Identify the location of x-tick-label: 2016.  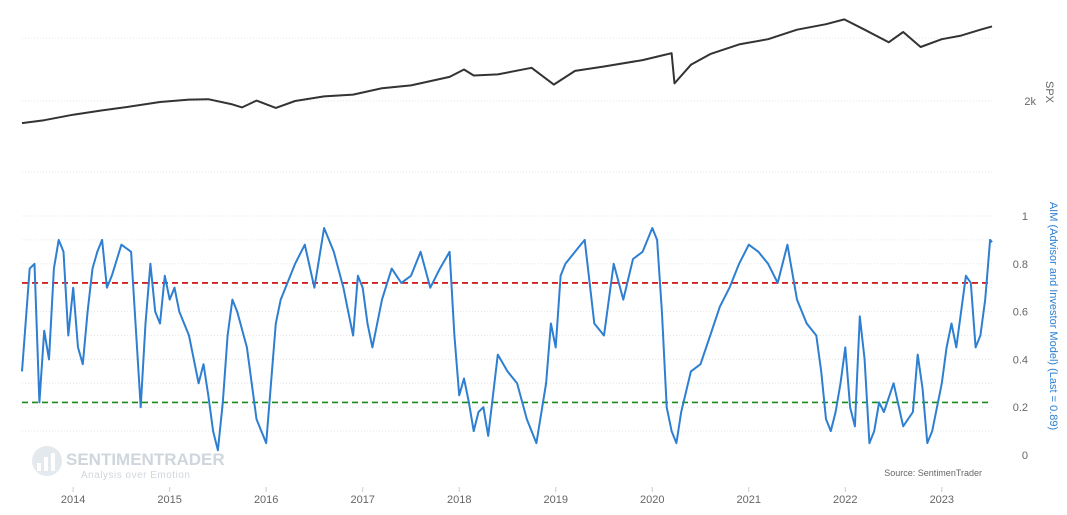
(266, 500).